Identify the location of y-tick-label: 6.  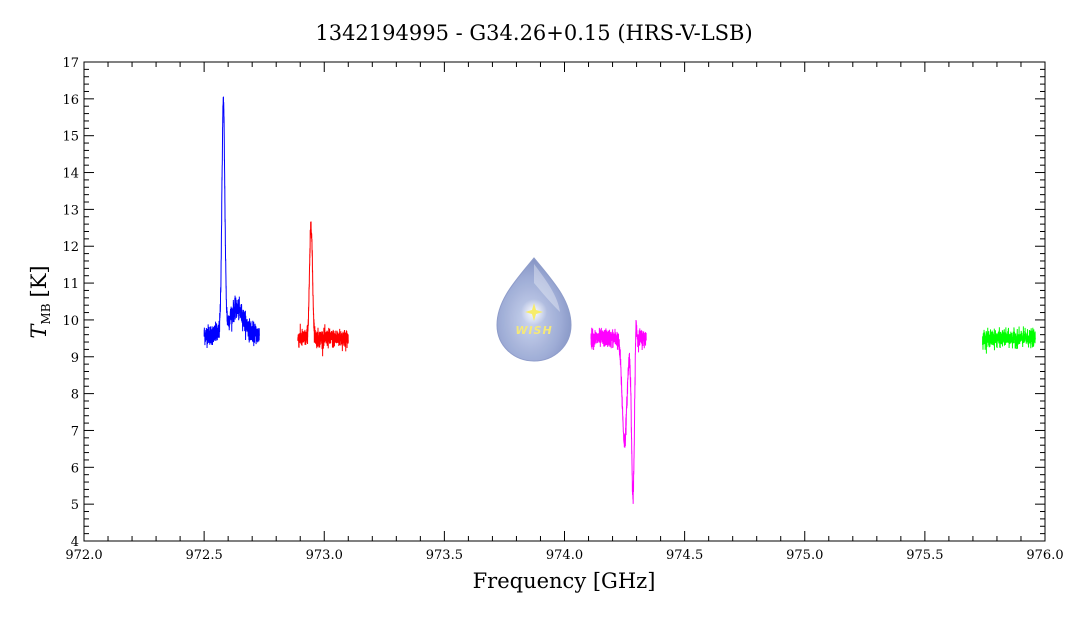
(75, 468).